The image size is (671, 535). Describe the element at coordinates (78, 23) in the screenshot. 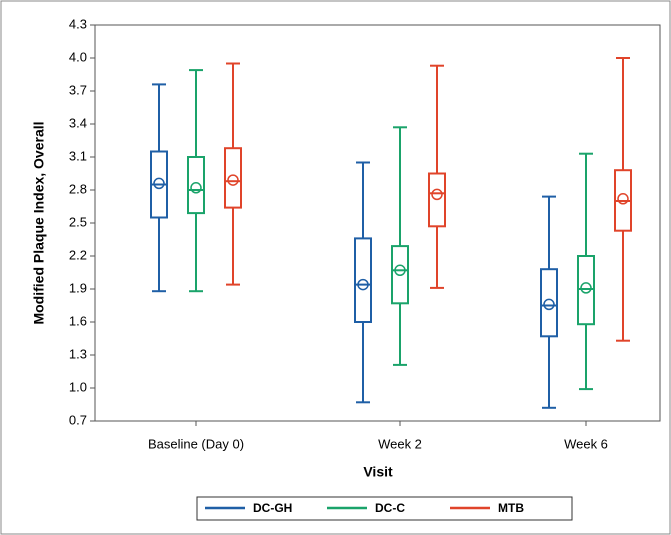

I see `y-tick-label: 4.3` at that location.